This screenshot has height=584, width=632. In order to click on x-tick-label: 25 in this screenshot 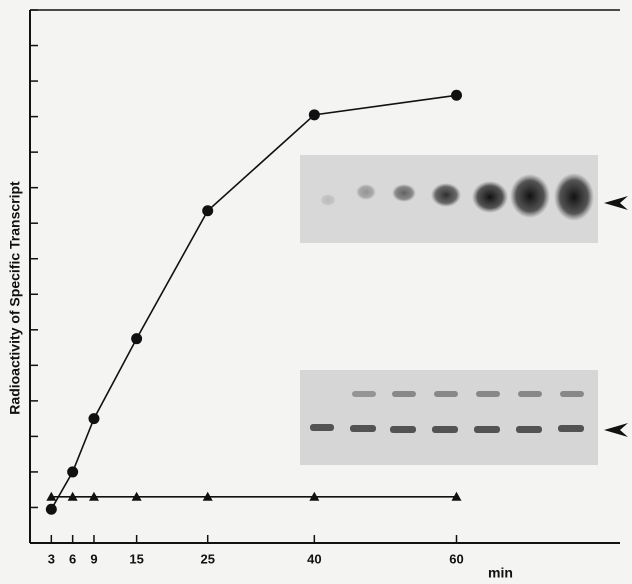, I will do `click(207, 558)`.